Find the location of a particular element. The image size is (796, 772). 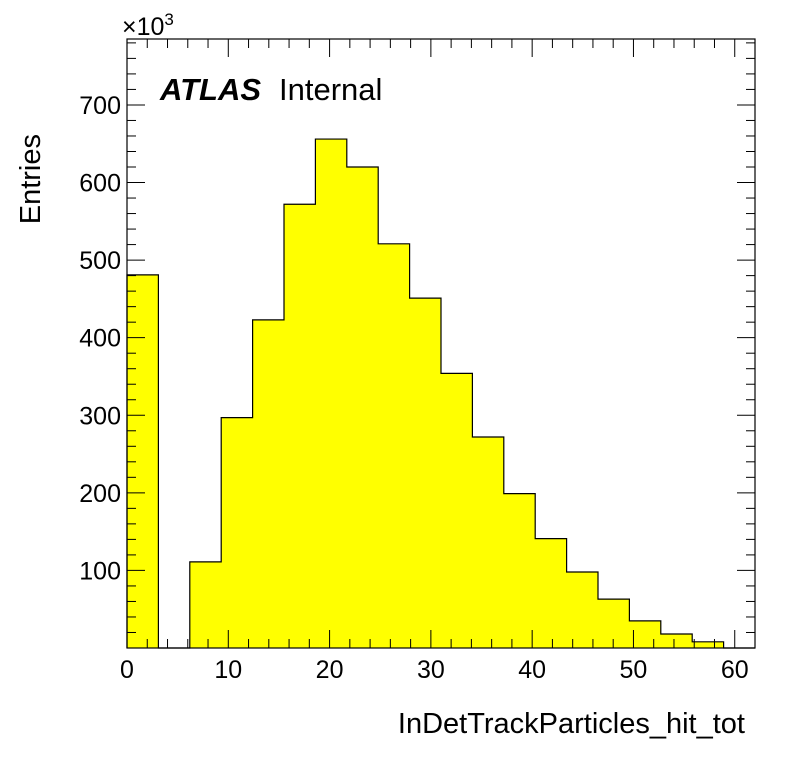

atlas-label: ATLAS Internal is located at coordinates (270, 89).